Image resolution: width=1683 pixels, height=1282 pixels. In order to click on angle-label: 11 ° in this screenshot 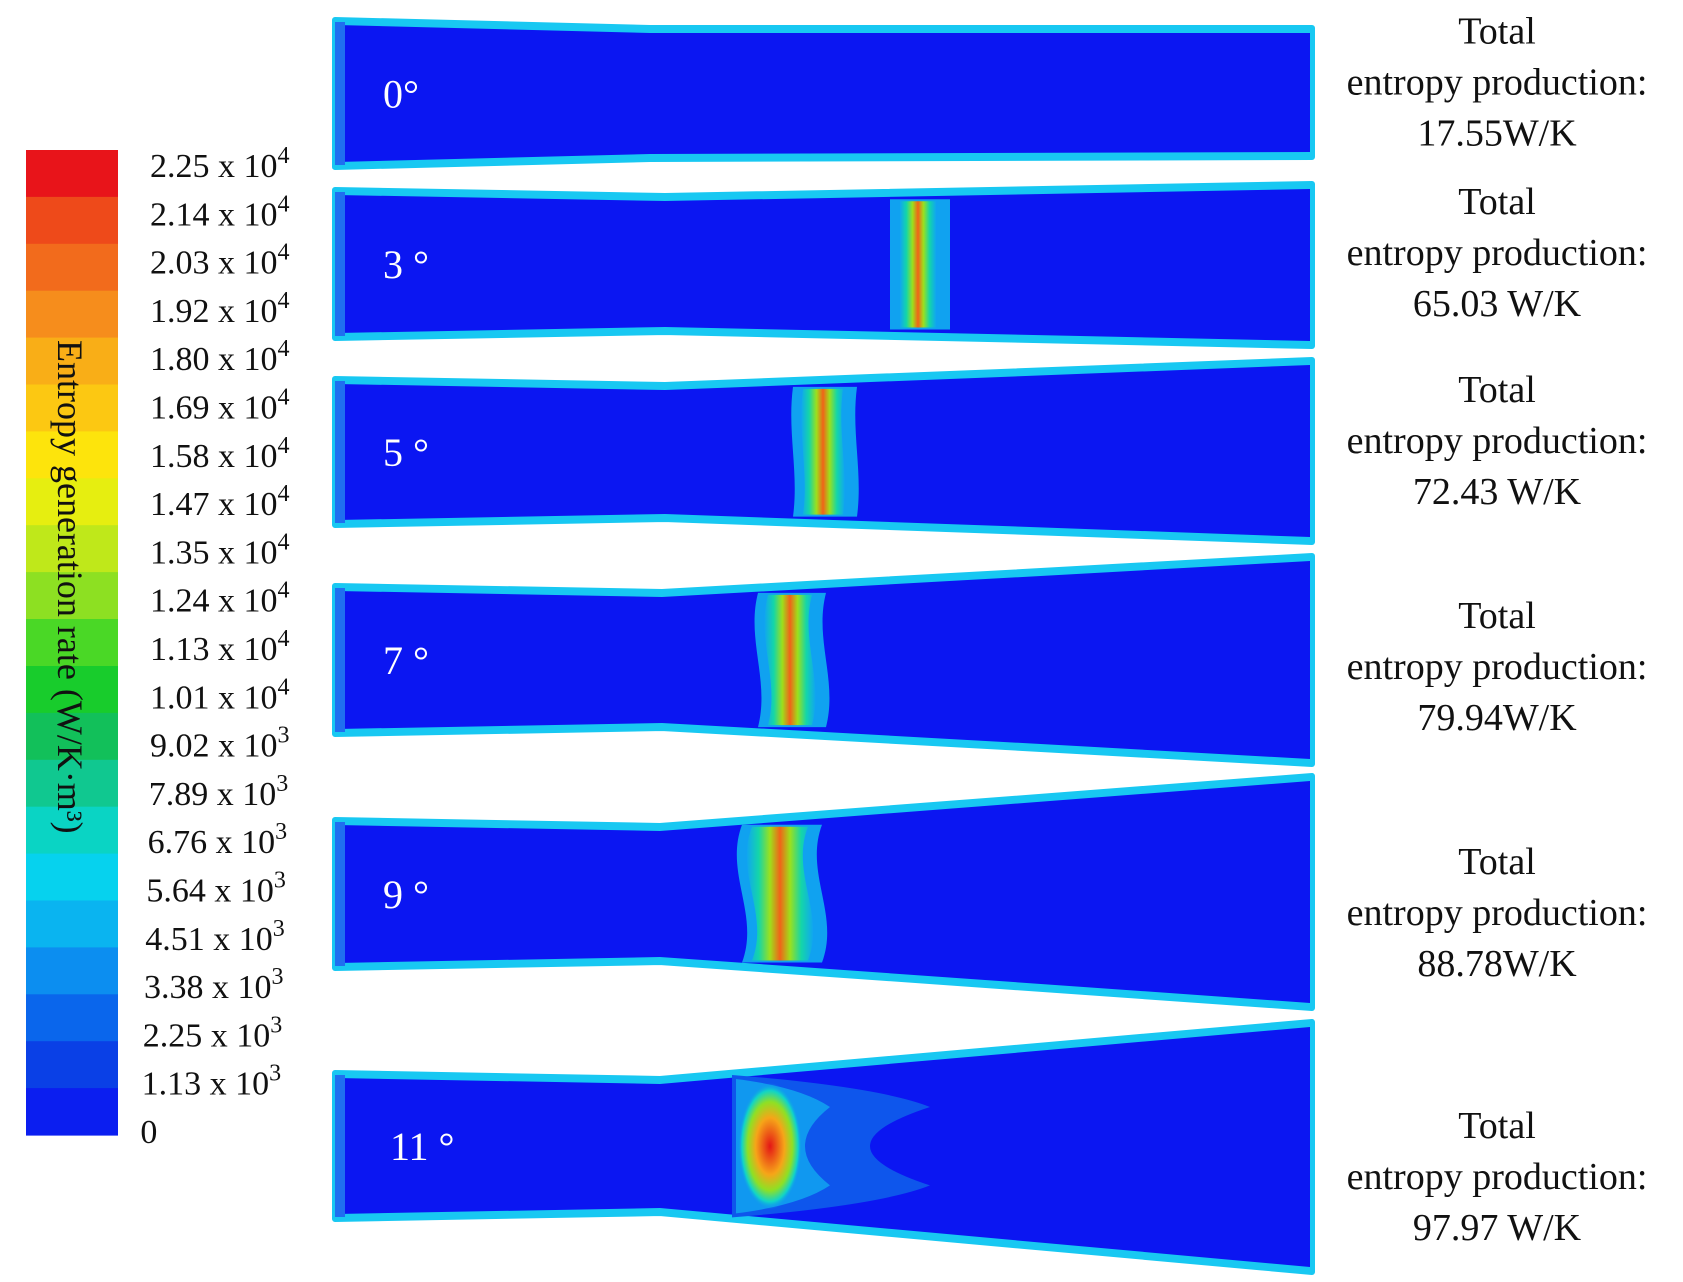, I will do `click(422, 1146)`.